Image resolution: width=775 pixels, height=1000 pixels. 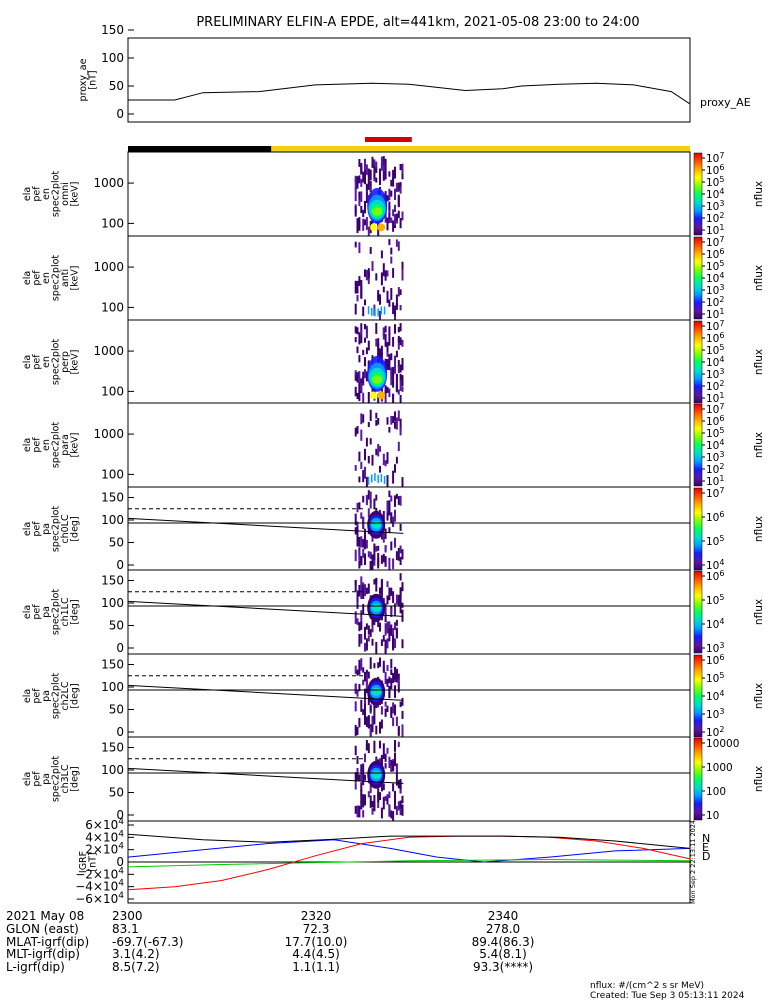 I want to click on ytick-label: 4×10⁴, so click(x=104, y=836).